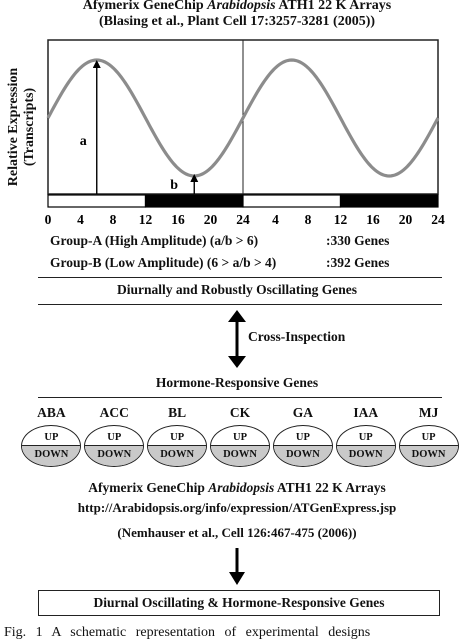 The width and height of the screenshot is (474, 641). Describe the element at coordinates (240, 412) in the screenshot. I see `hormone-name: CK` at that location.